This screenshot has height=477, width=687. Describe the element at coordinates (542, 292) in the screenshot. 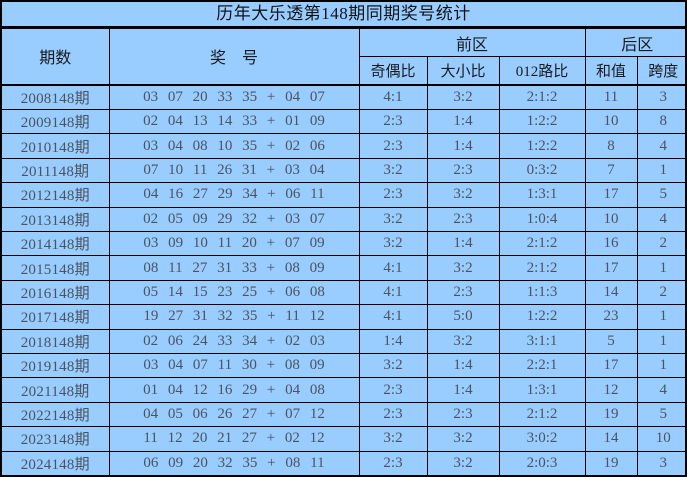

I see `cell-012-route-ratio: 1:1:3` at that location.